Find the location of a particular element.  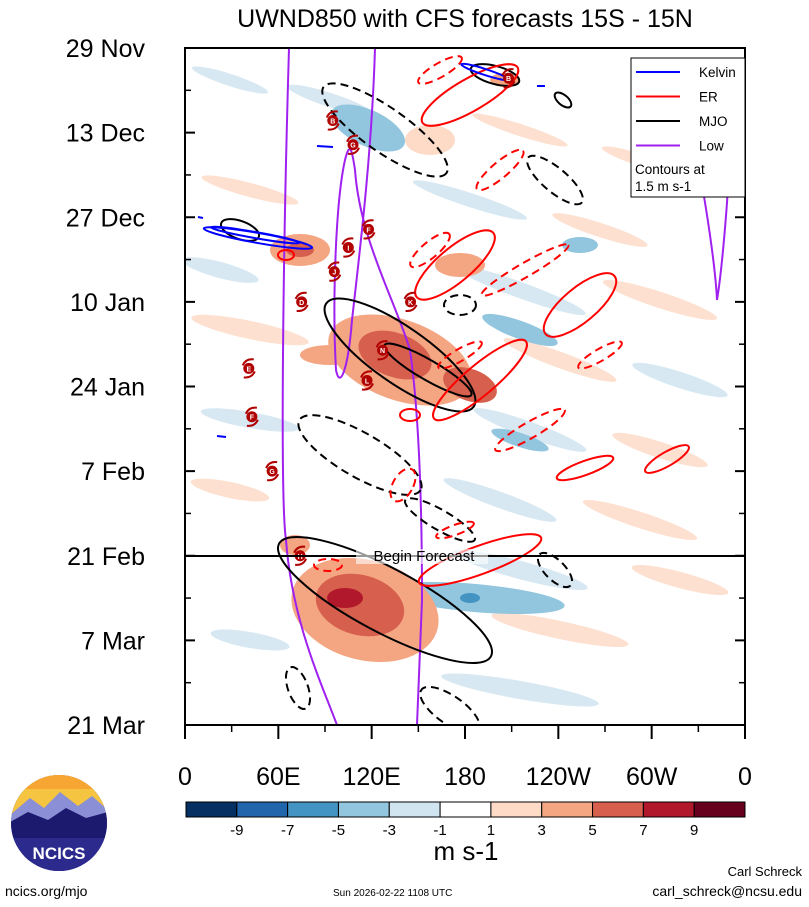

y-tick-label: 10 Jan is located at coordinates (107, 303).